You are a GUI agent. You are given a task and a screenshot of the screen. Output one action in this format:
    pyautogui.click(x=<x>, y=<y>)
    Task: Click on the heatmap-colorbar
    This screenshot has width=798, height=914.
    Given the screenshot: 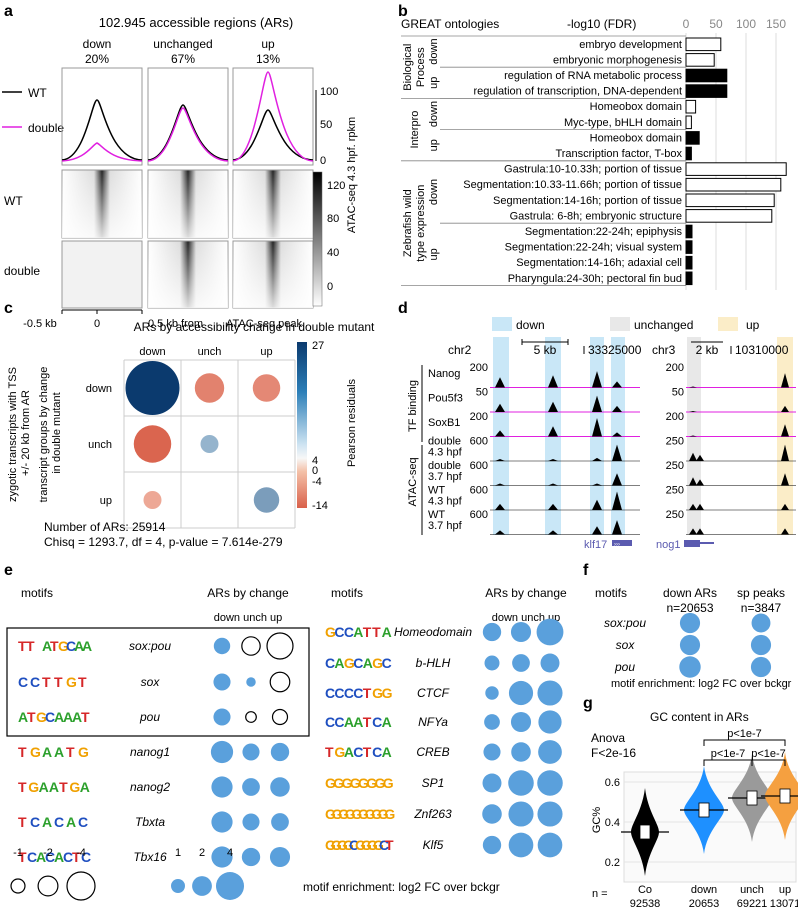 What is the action you would take?
    pyautogui.click(x=317, y=239)
    